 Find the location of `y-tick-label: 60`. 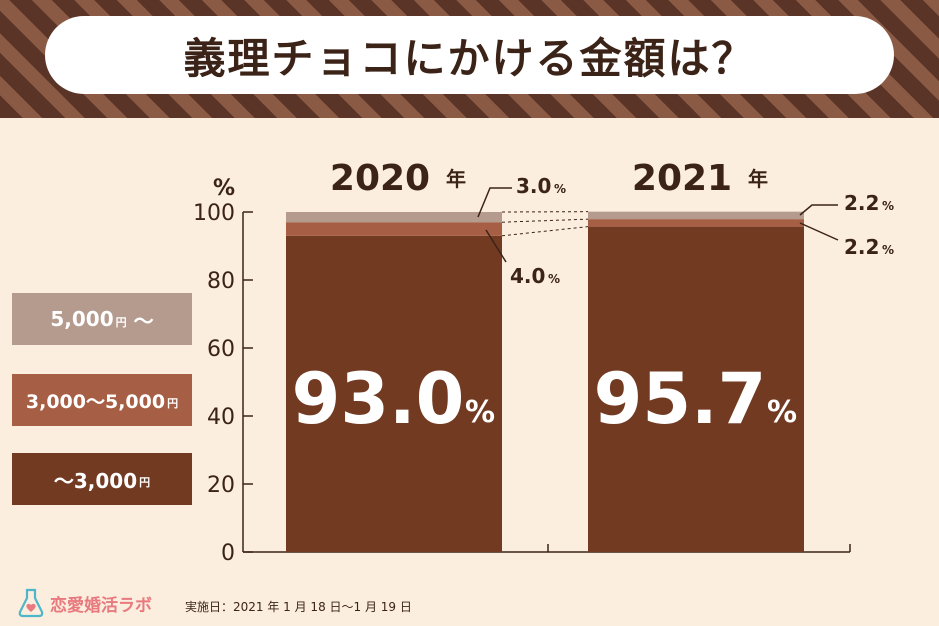

y-tick-label: 60 is located at coordinates (221, 349).